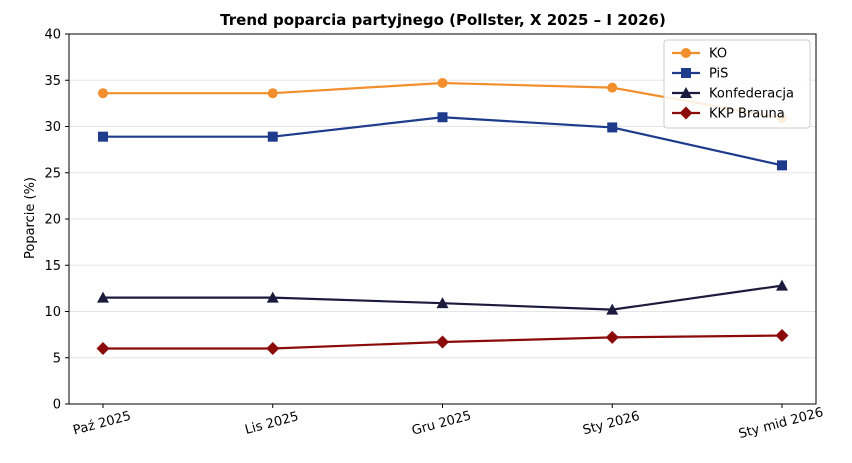 This screenshot has height=463, width=852. Describe the element at coordinates (700, 74) in the screenshot. I see `legend-item: PiS` at that location.